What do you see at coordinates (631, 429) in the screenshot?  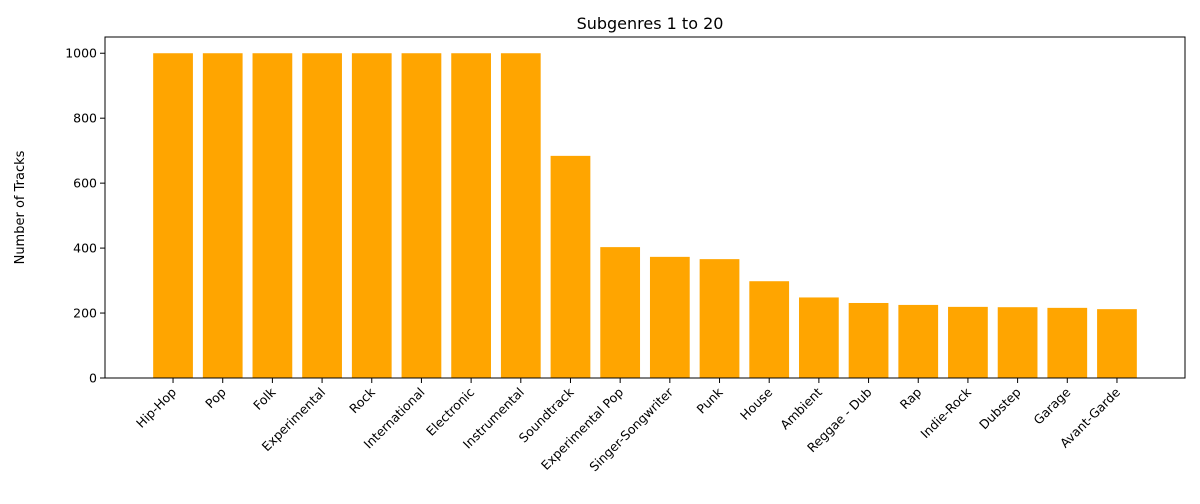 I see `x-tick-label: Singer-Songwriter` at bounding box center [631, 429].